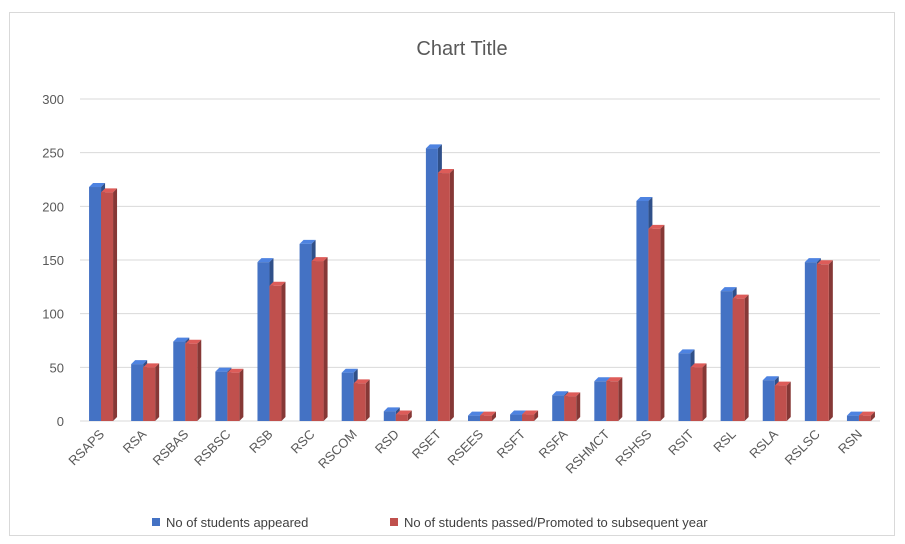 This screenshot has height=544, width=905. What do you see at coordinates (303, 442) in the screenshot?
I see `x-tick-label: RSC` at bounding box center [303, 442].